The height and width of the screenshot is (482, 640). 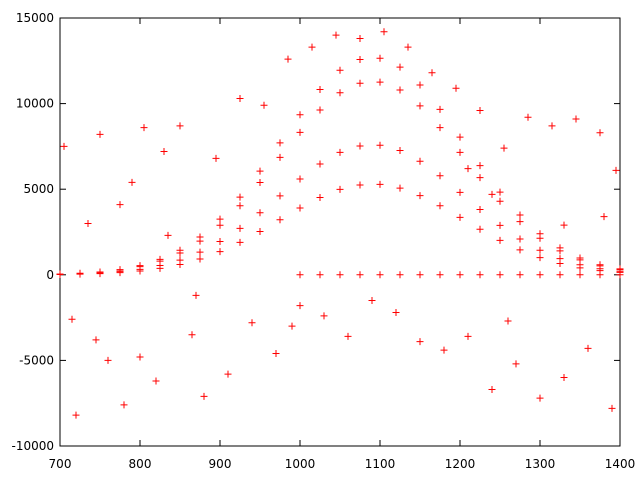 I want to click on x-tick-label: 900, so click(x=220, y=464).